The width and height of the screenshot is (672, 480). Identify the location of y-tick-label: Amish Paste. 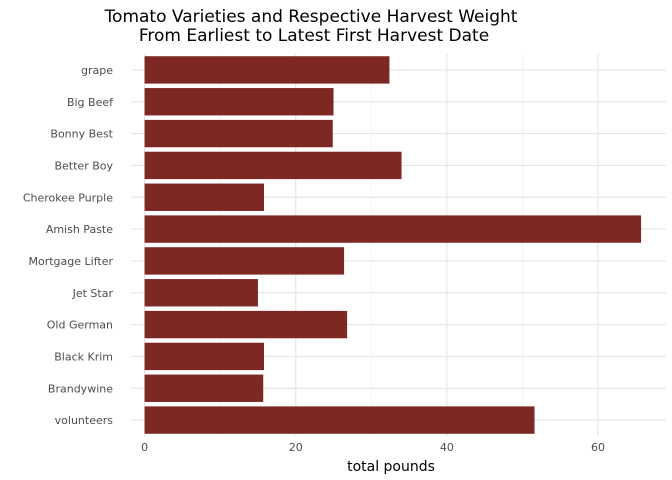
(79, 229).